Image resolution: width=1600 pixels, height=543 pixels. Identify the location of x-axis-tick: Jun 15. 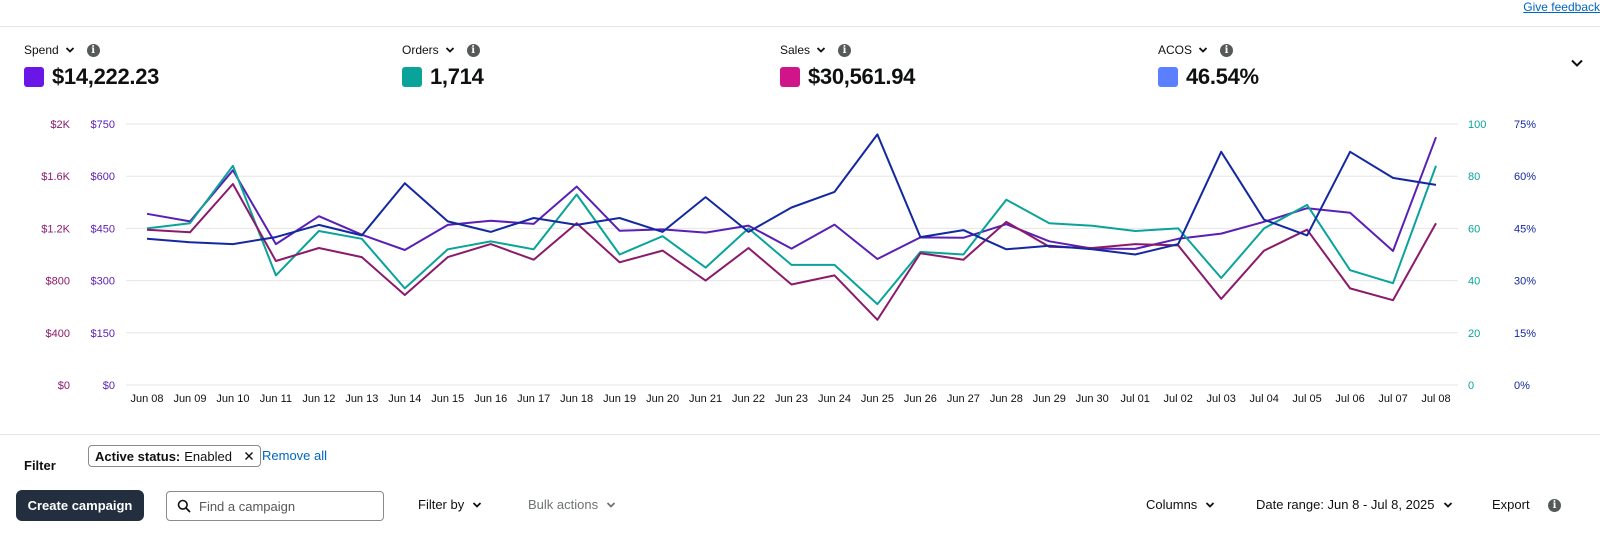
(447, 399).